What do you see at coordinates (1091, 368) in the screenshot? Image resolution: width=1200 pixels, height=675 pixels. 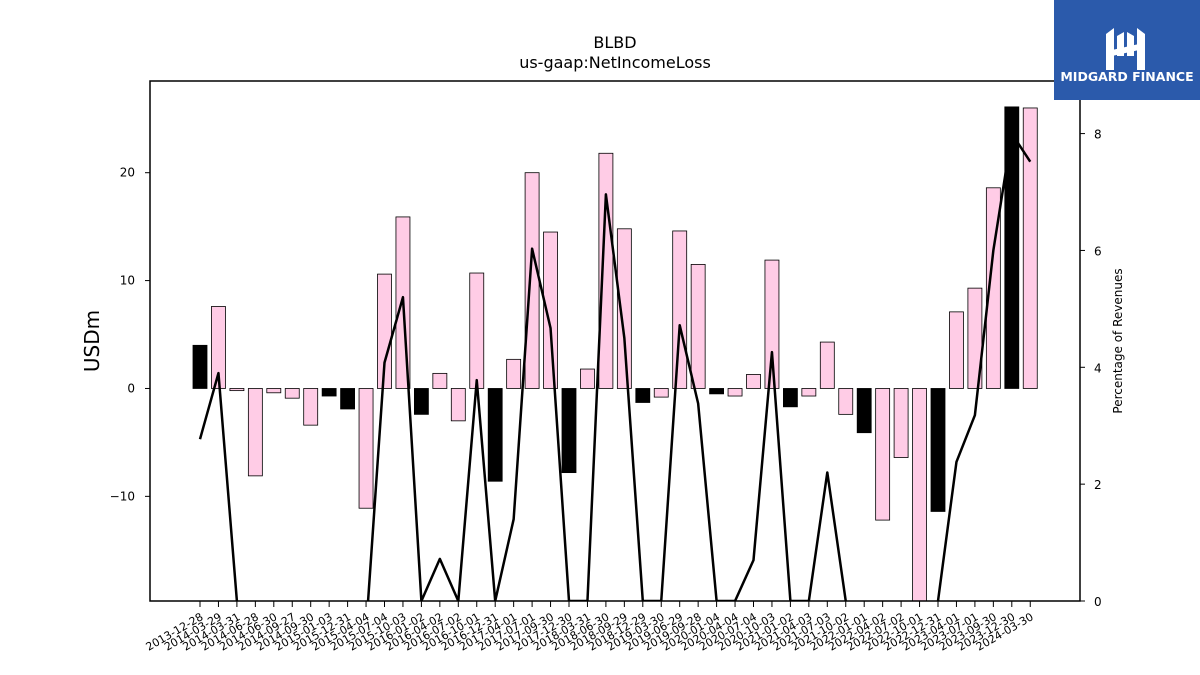 I see `right-axis: 0 2 4 6 8` at bounding box center [1091, 368].